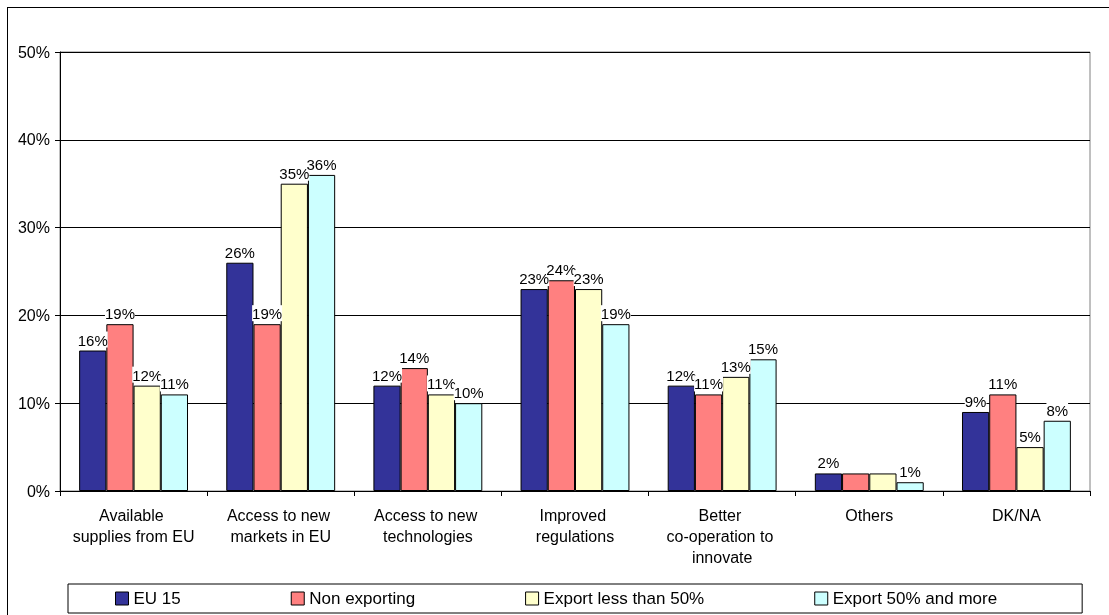 The image size is (1109, 615). Describe the element at coordinates (828, 463) in the screenshot. I see `data-label: 2%` at that location.